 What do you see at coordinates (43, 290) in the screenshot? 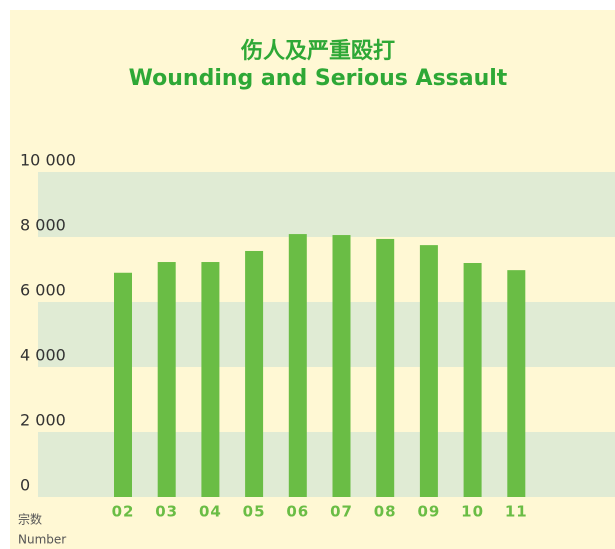
I see `y-tick-label: 6 000` at bounding box center [43, 290].